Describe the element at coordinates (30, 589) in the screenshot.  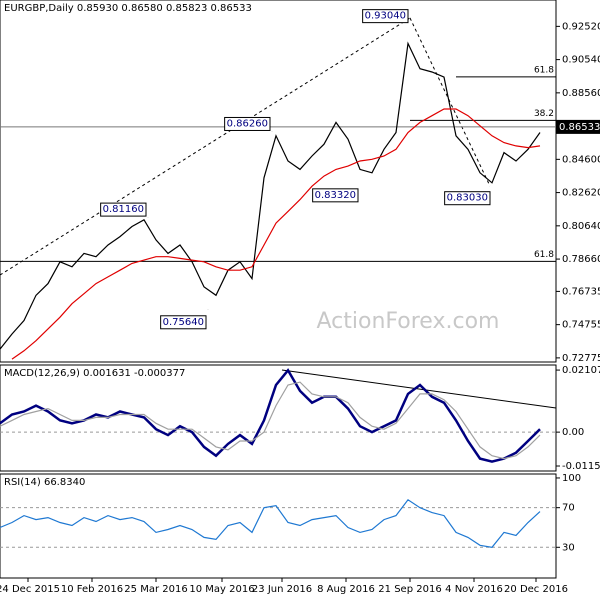
I see `x-tick-label: 24 Dec 2015` at that location.